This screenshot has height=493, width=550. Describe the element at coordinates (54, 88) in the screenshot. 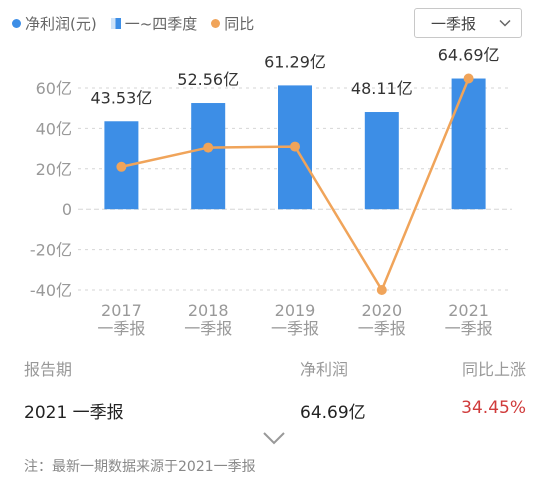

I see `y-tick-label: 60亿` at that location.